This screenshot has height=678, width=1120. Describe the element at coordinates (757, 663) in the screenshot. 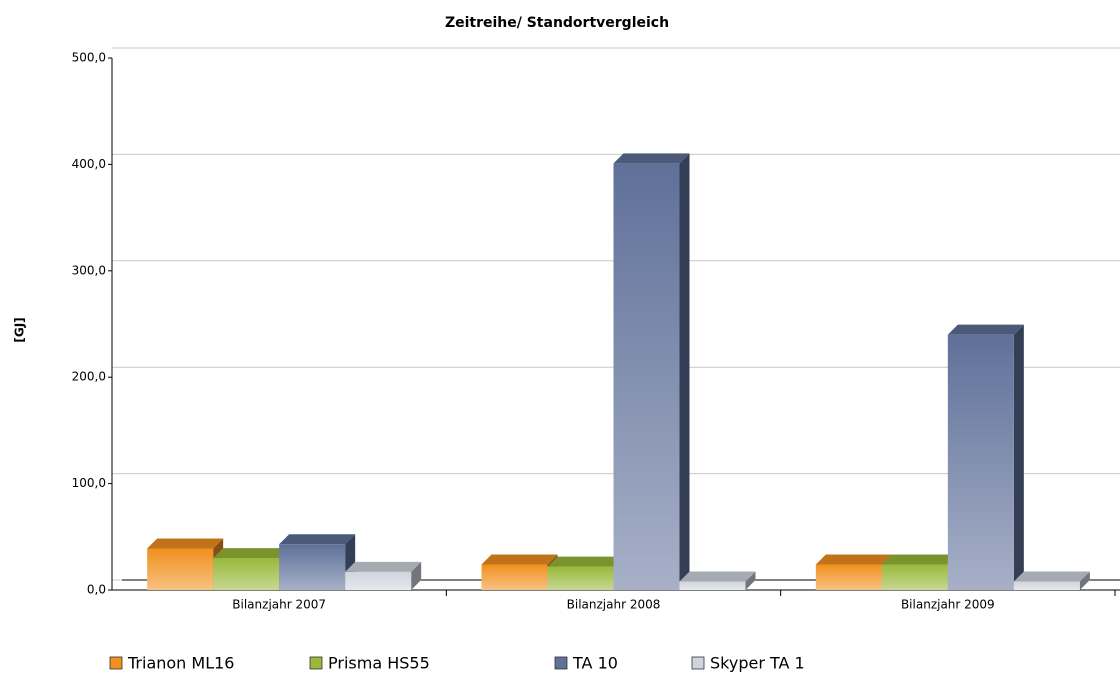

I see `legend-label: Skyper TA 1` at that location.